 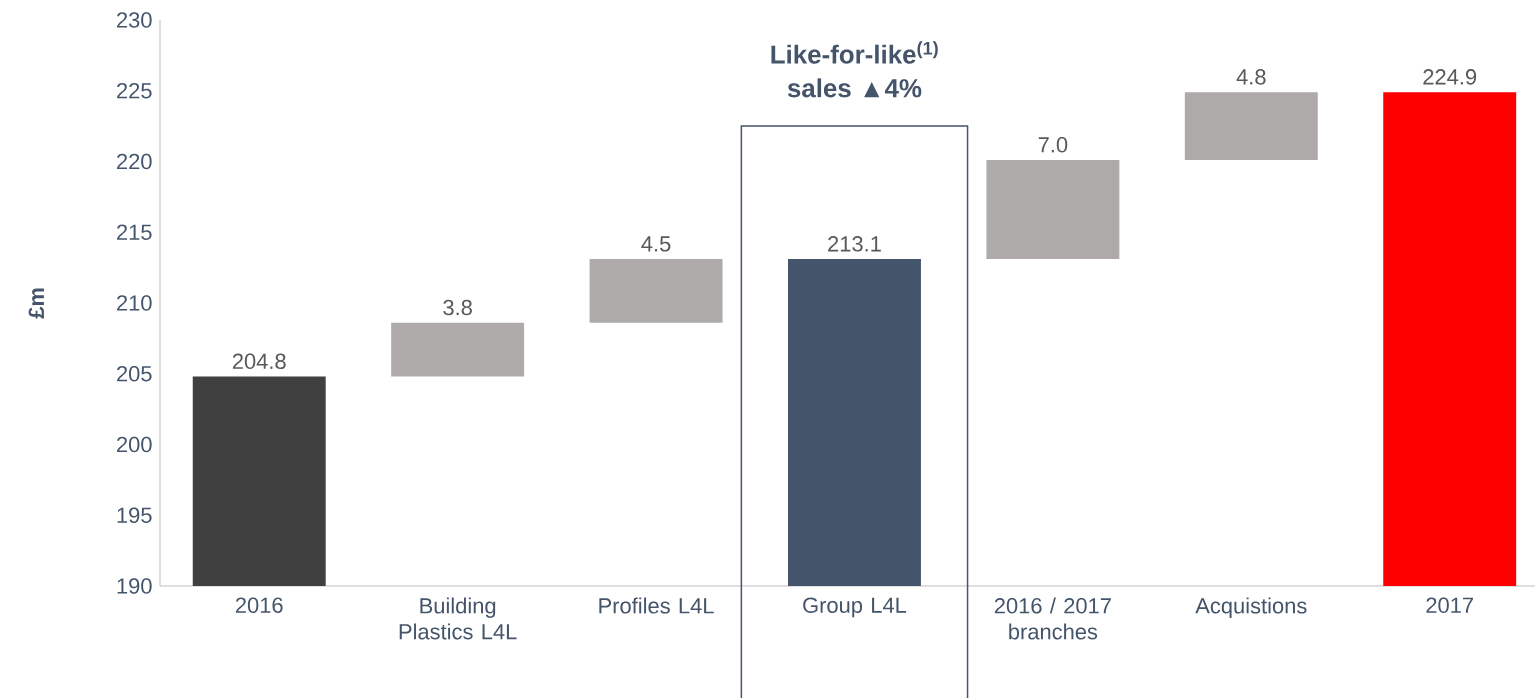 What do you see at coordinates (134, 303) in the screenshot?
I see `y-tick-label: 210` at bounding box center [134, 303].